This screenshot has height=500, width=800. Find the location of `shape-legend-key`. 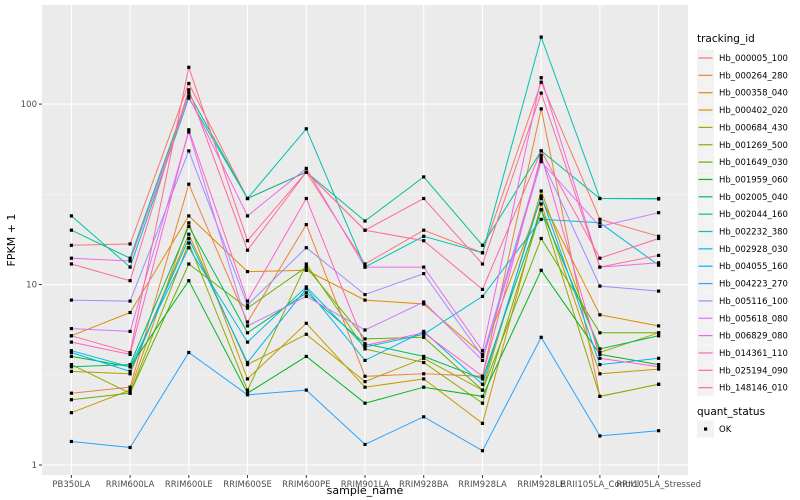

shape-legend-key is located at coordinates (706, 429).